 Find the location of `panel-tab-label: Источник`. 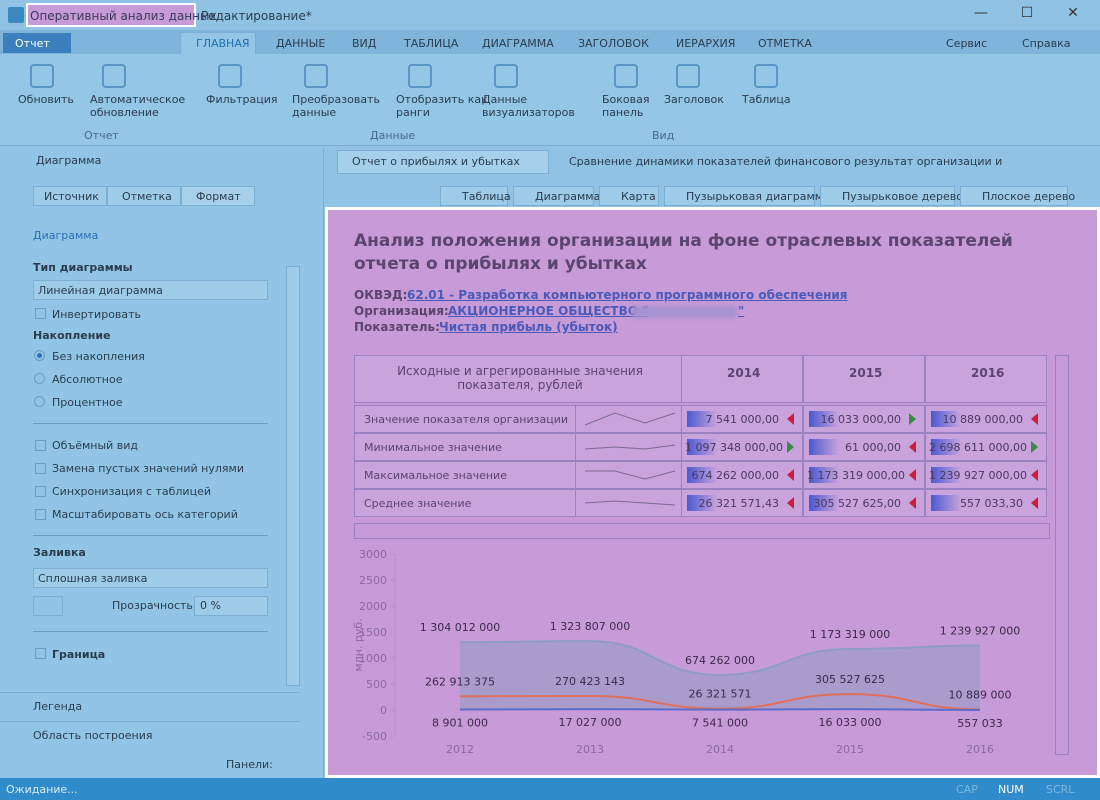

panel-tab-label: Источник is located at coordinates (71, 196).